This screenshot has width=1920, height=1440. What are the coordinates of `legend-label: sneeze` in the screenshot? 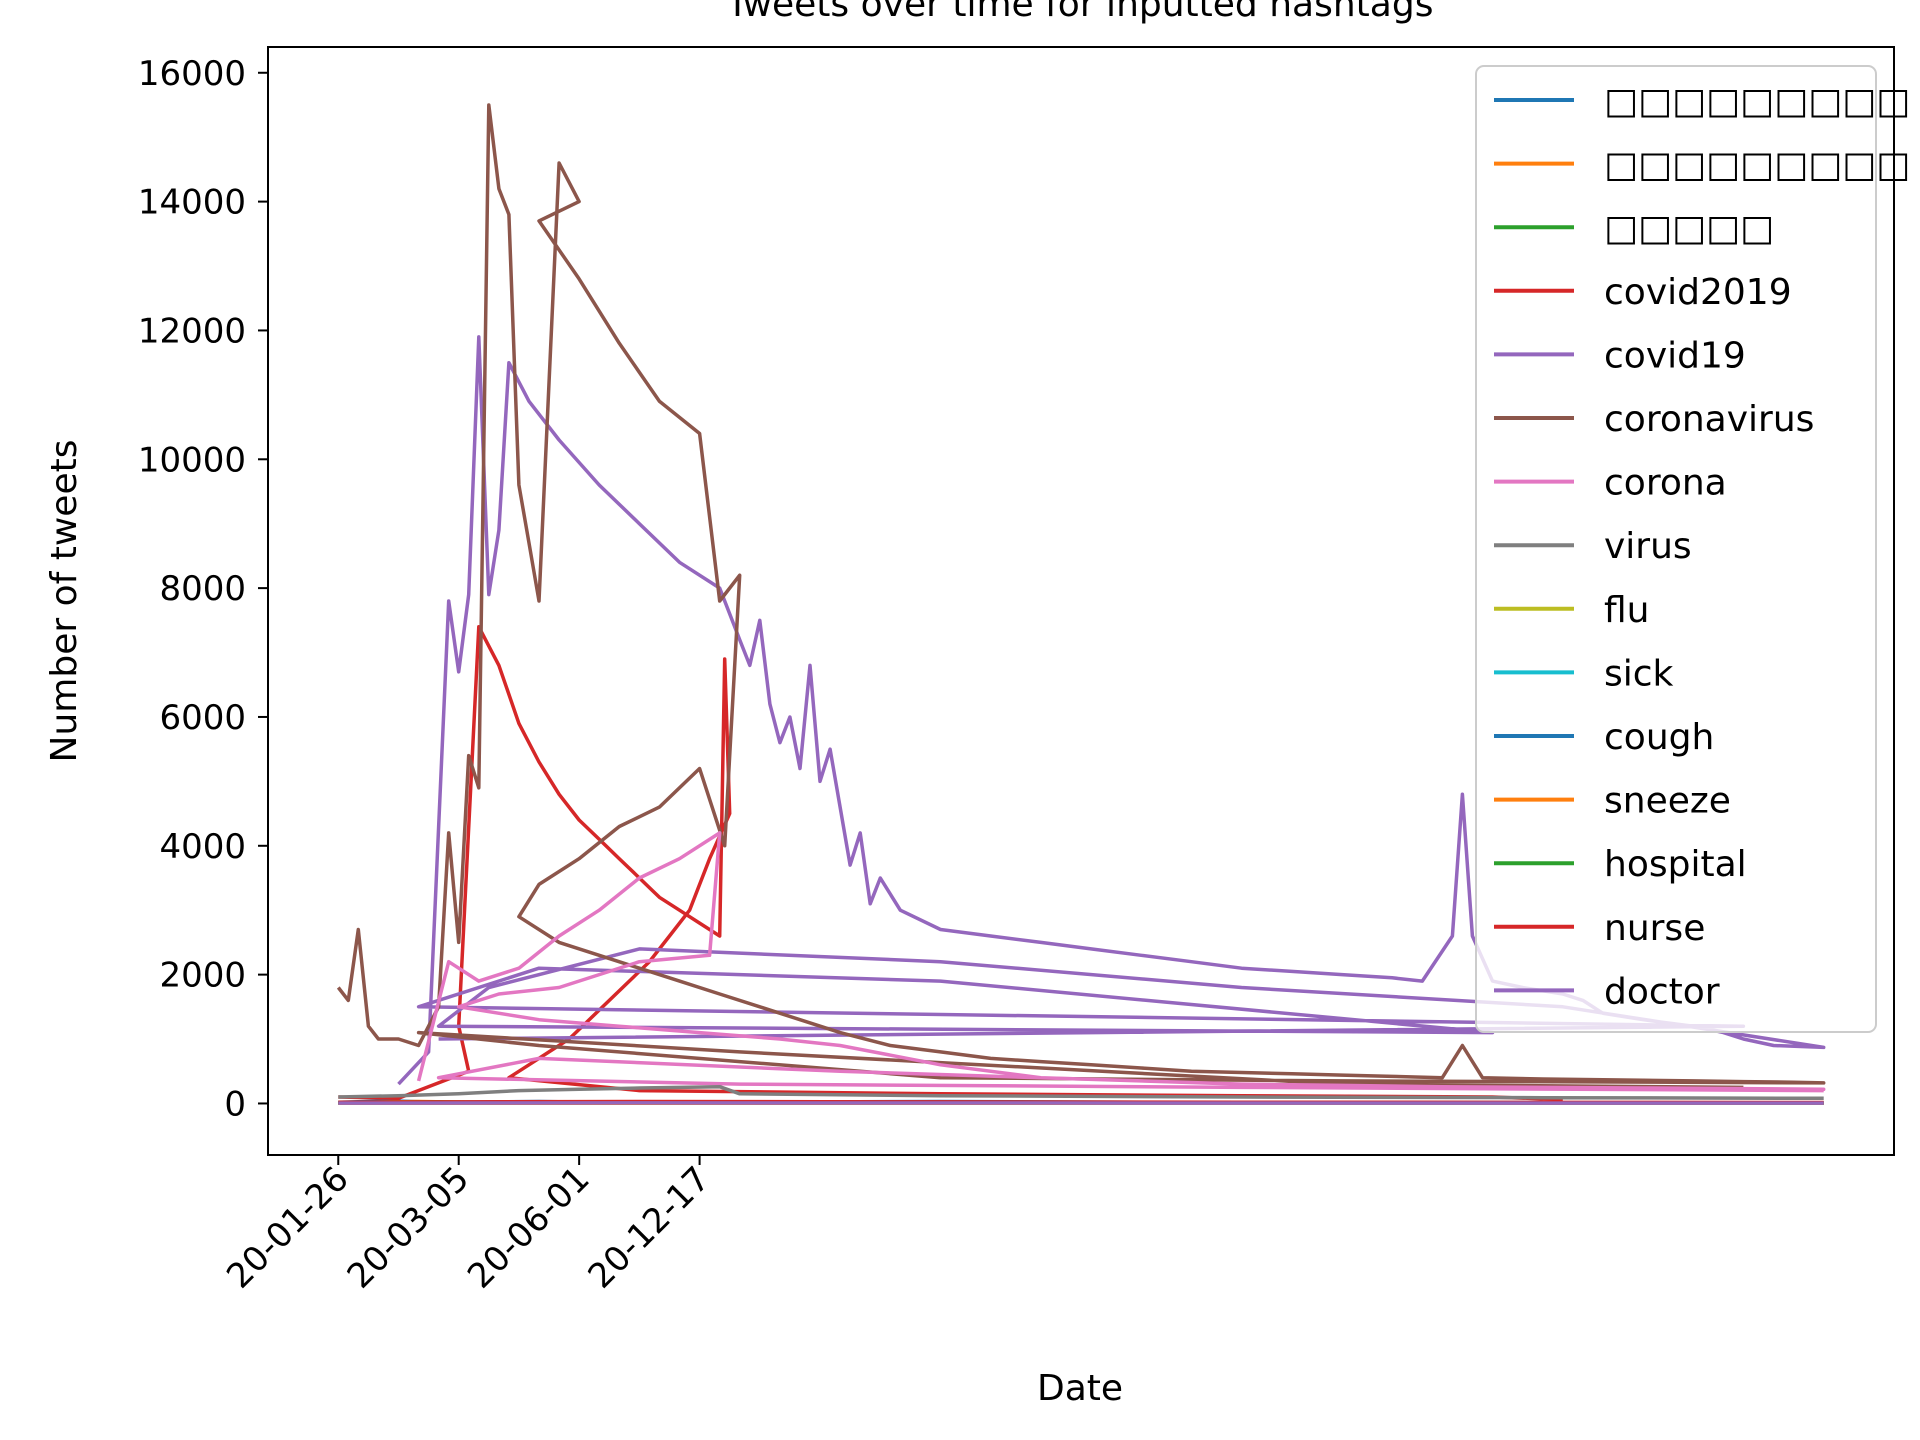 It's located at (1667, 801).